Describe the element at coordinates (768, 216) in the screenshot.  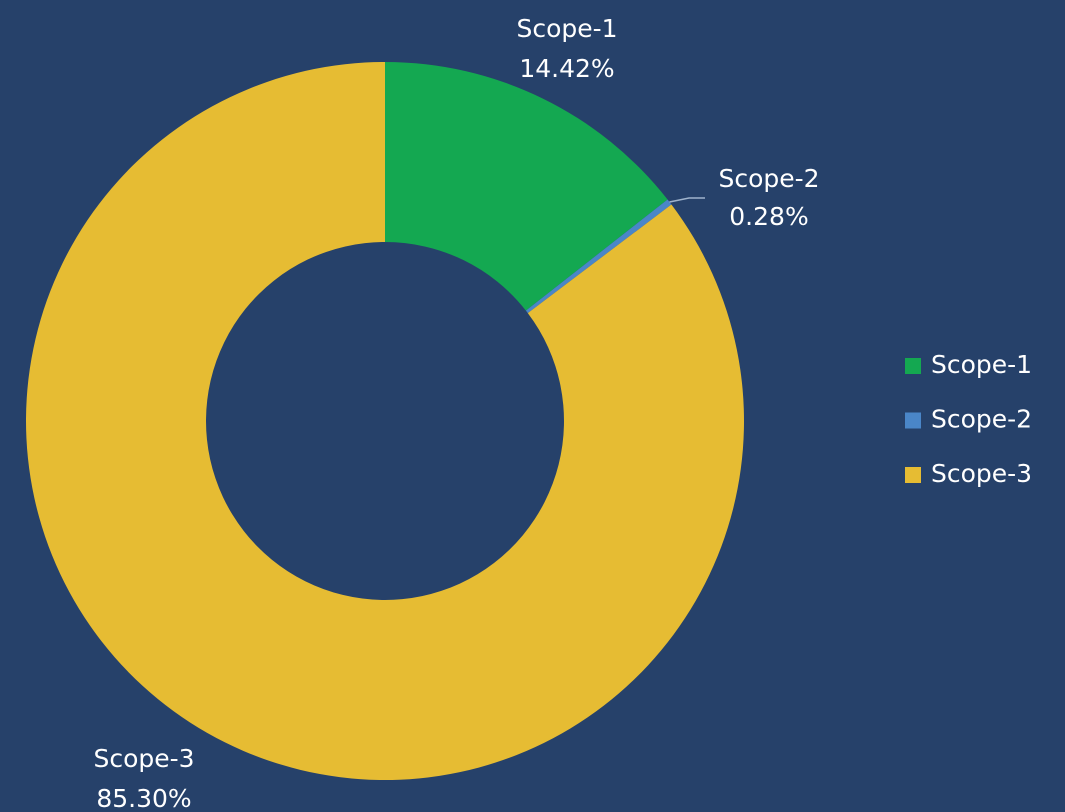
I see `data-label-value: 0.28%` at that location.